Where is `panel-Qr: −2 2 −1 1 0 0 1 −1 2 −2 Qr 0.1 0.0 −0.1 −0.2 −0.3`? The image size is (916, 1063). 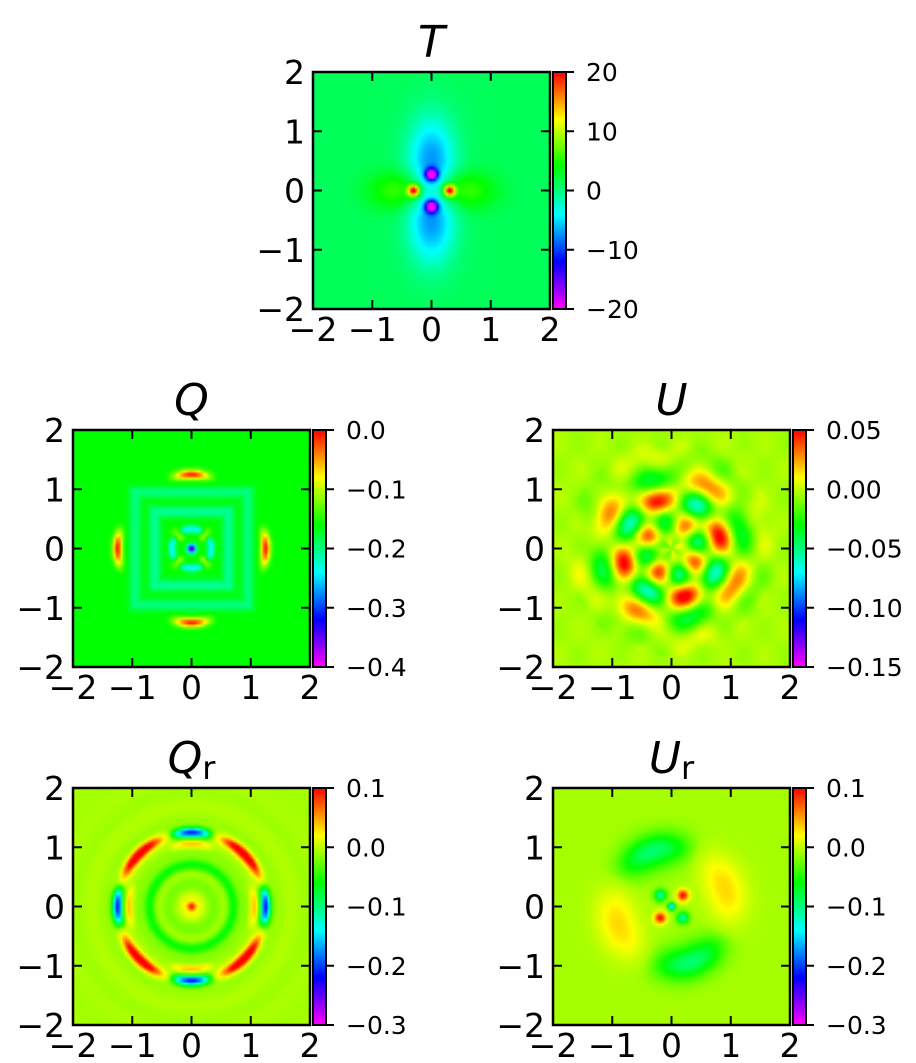 panel-Qr: −2 2 −1 1 0 0 1 −1 2 −2 Qr 0.1 0.0 −0.1 −0.2 −0.3 is located at coordinates (211, 898).